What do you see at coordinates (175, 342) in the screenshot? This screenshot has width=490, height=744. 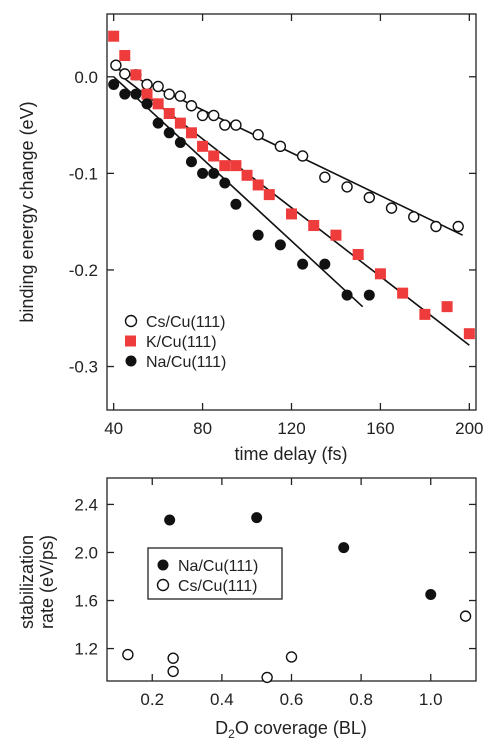 I see `legend: Cs/Cu(111) K/Cu(111) Na/Cu(111)` at bounding box center [175, 342].